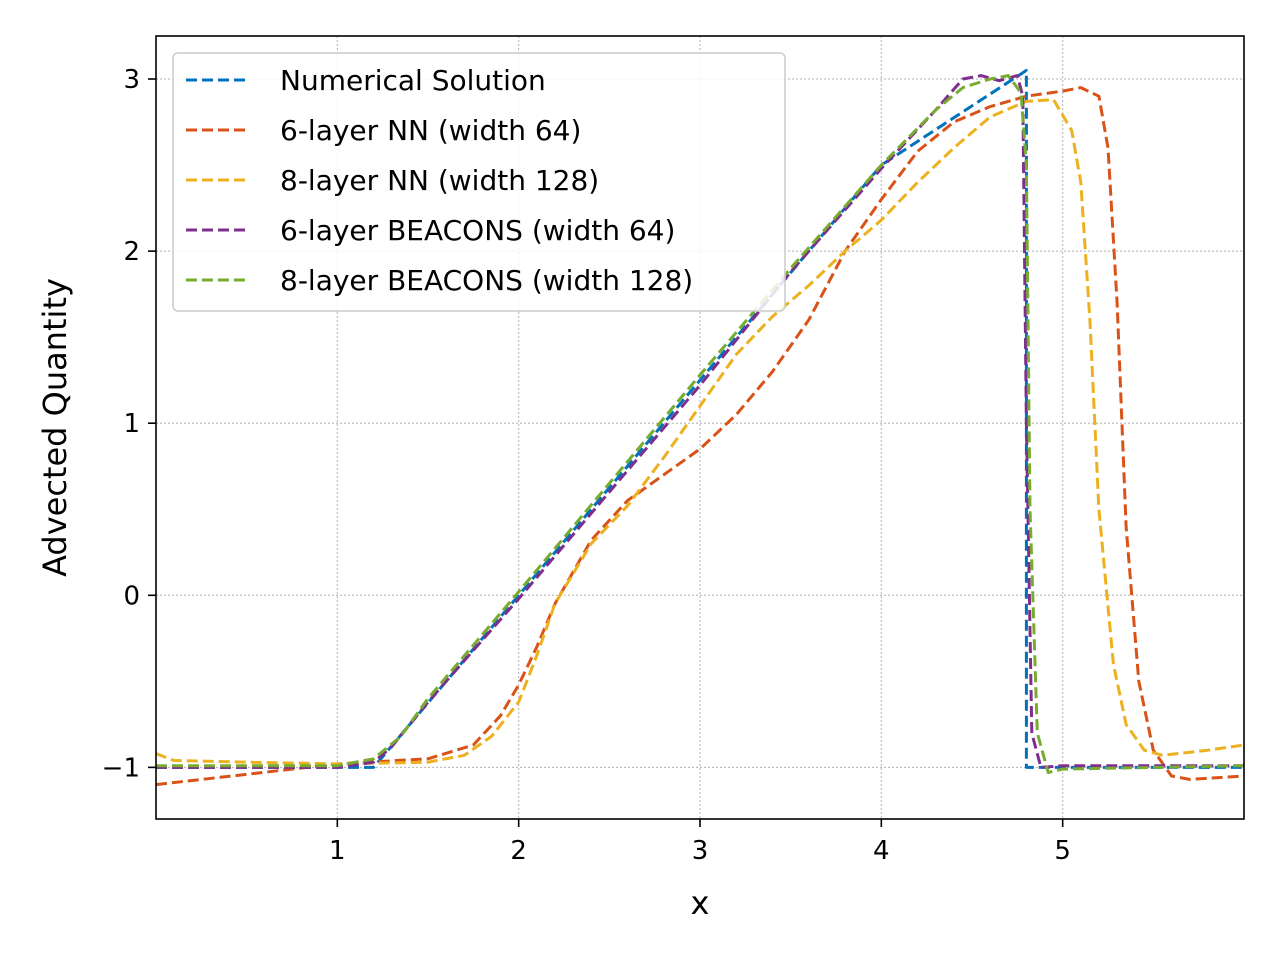 Image resolution: width=1280 pixels, height=960 pixels. What do you see at coordinates (1062, 851) in the screenshot?
I see `x-tick-label: 5` at bounding box center [1062, 851].